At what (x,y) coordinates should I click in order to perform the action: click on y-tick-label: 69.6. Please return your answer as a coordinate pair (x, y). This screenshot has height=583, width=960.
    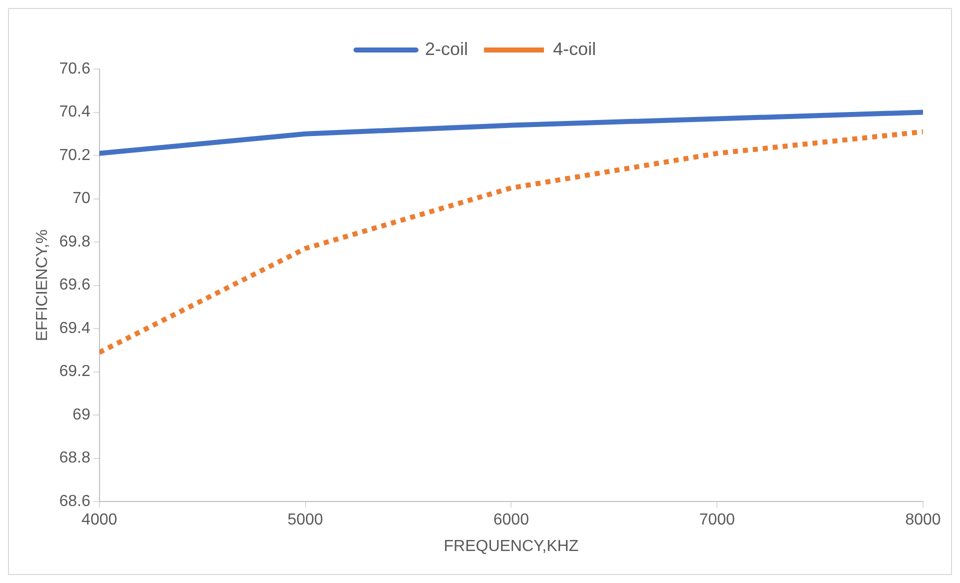
    Looking at the image, I should click on (74, 285).